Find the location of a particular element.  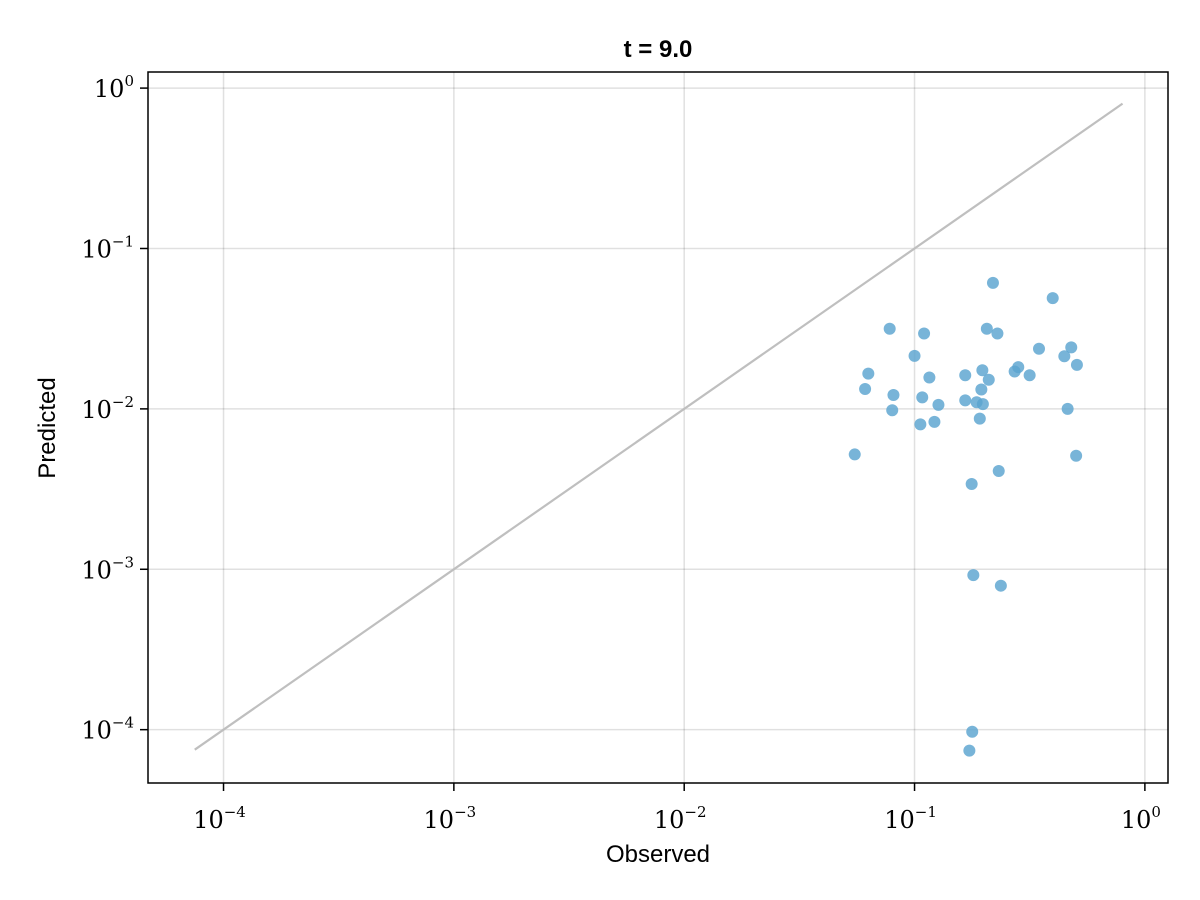

y-tick-exponent: −1 is located at coordinates (123, 241).